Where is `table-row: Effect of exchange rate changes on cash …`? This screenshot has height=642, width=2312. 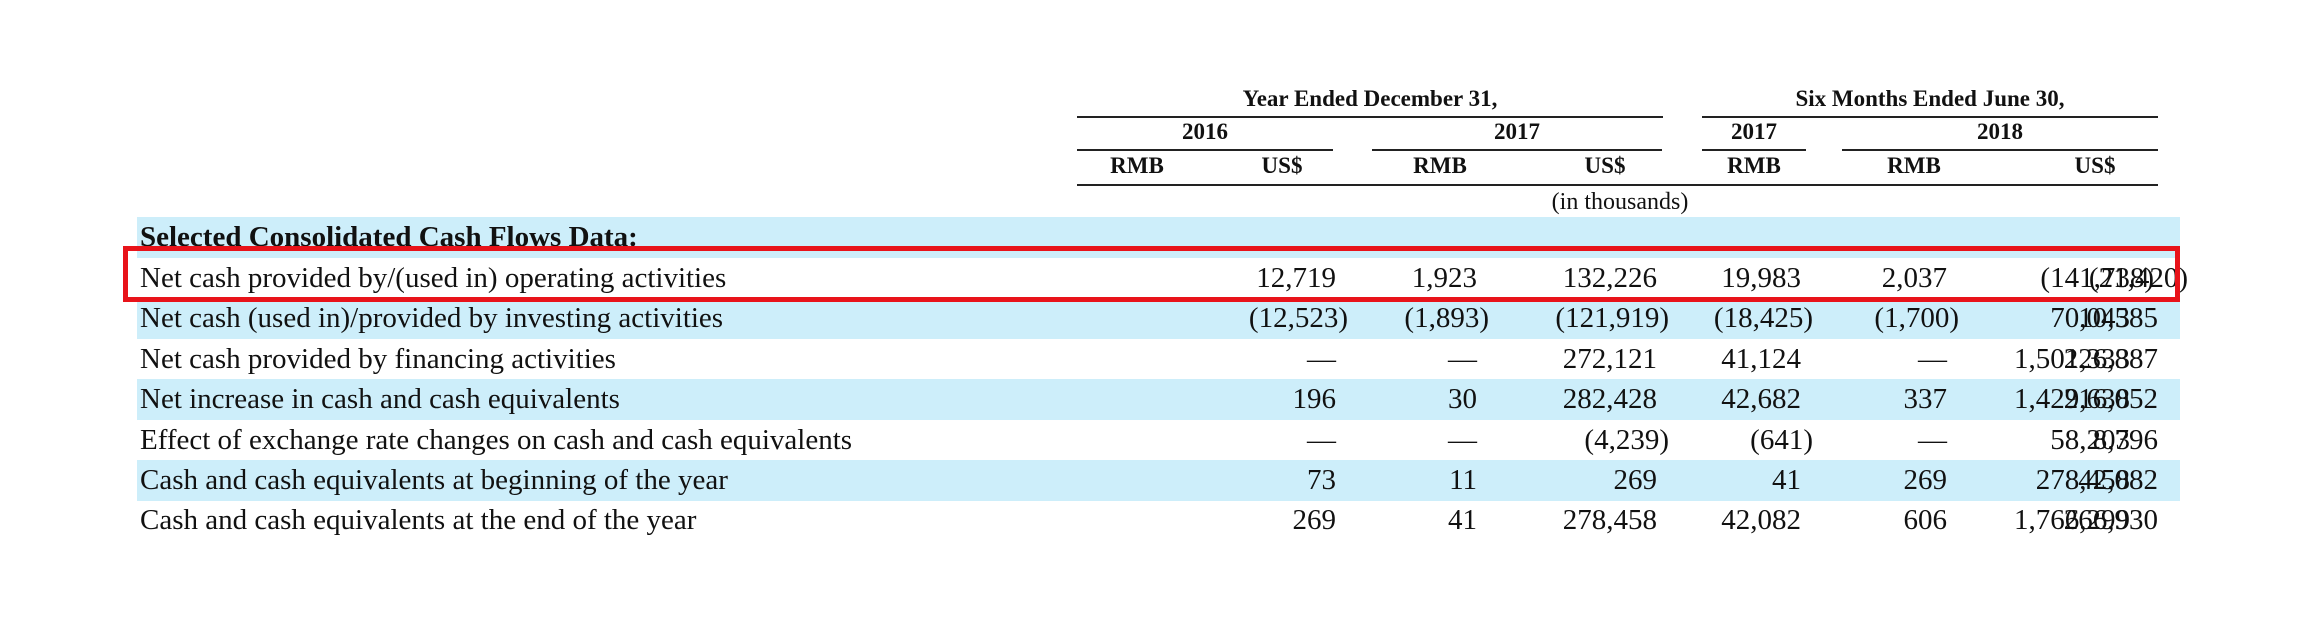
table-row: Effect of exchange rate changes on cash … is located at coordinates (1158, 440).